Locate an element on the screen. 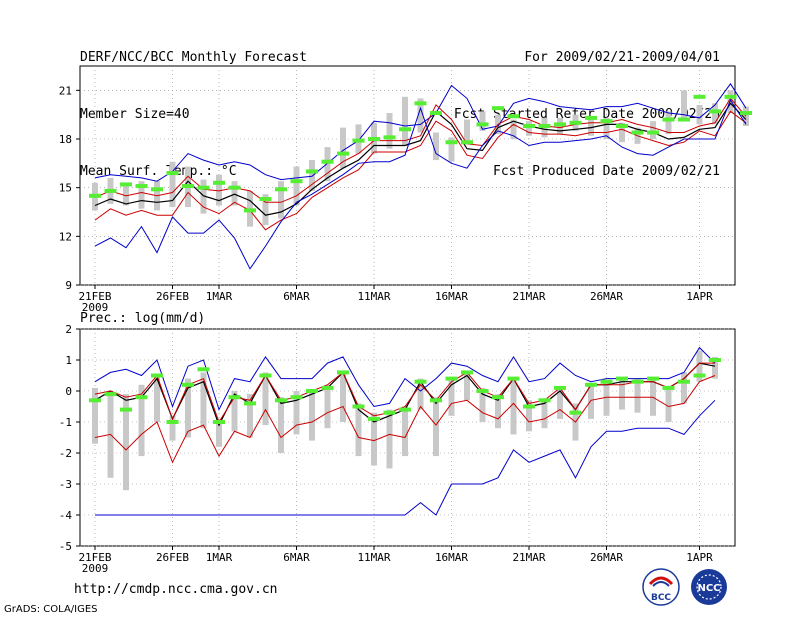 The height and width of the screenshot is (618, 800). prec-xtick-label: 1MAR is located at coordinates (219, 557).